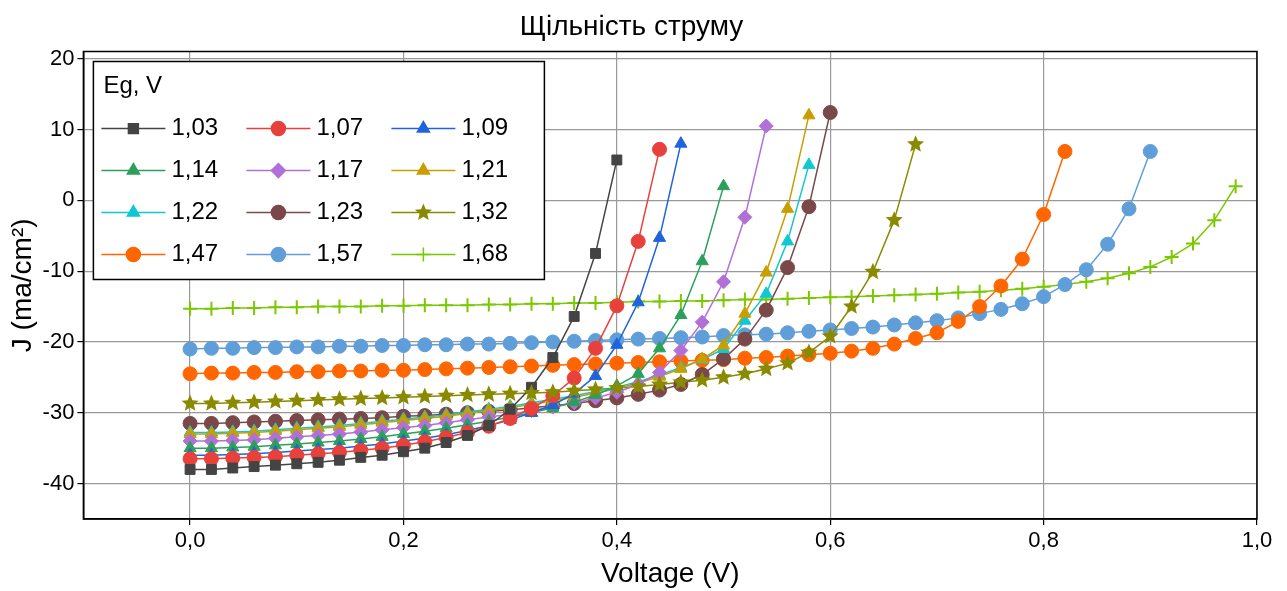  What do you see at coordinates (403, 540) in the screenshot?
I see `x-tick-label: 0,2` at bounding box center [403, 540].